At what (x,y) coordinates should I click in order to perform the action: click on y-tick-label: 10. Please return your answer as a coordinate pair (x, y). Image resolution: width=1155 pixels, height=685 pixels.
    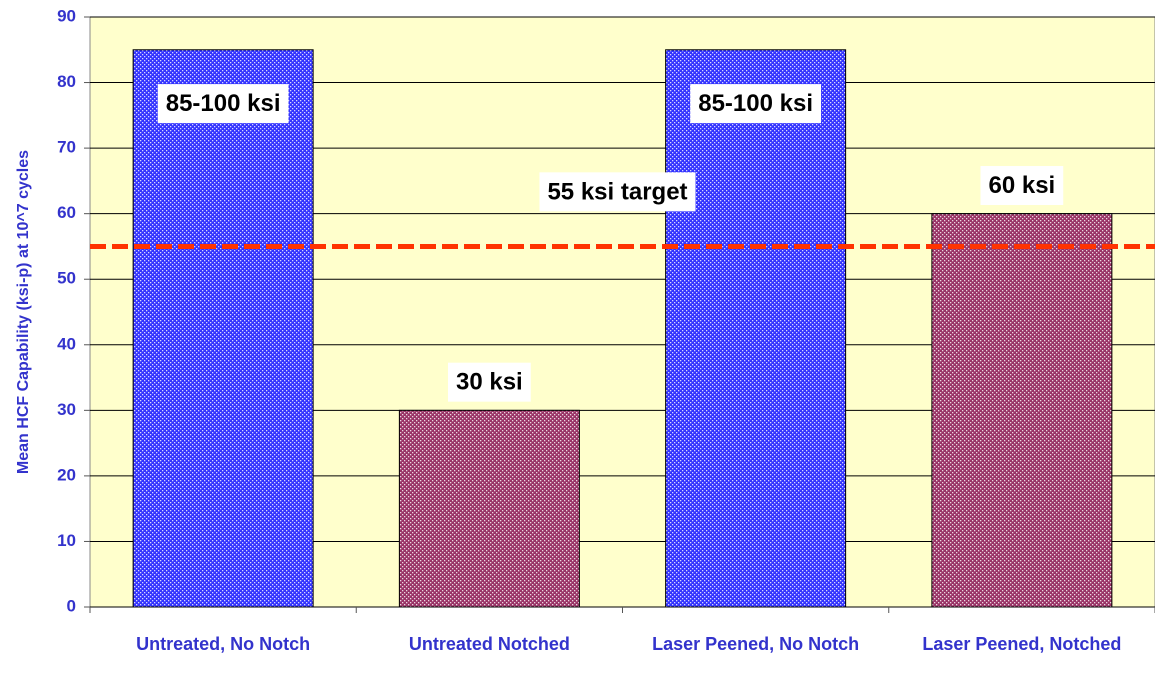
    Looking at the image, I should click on (66, 540).